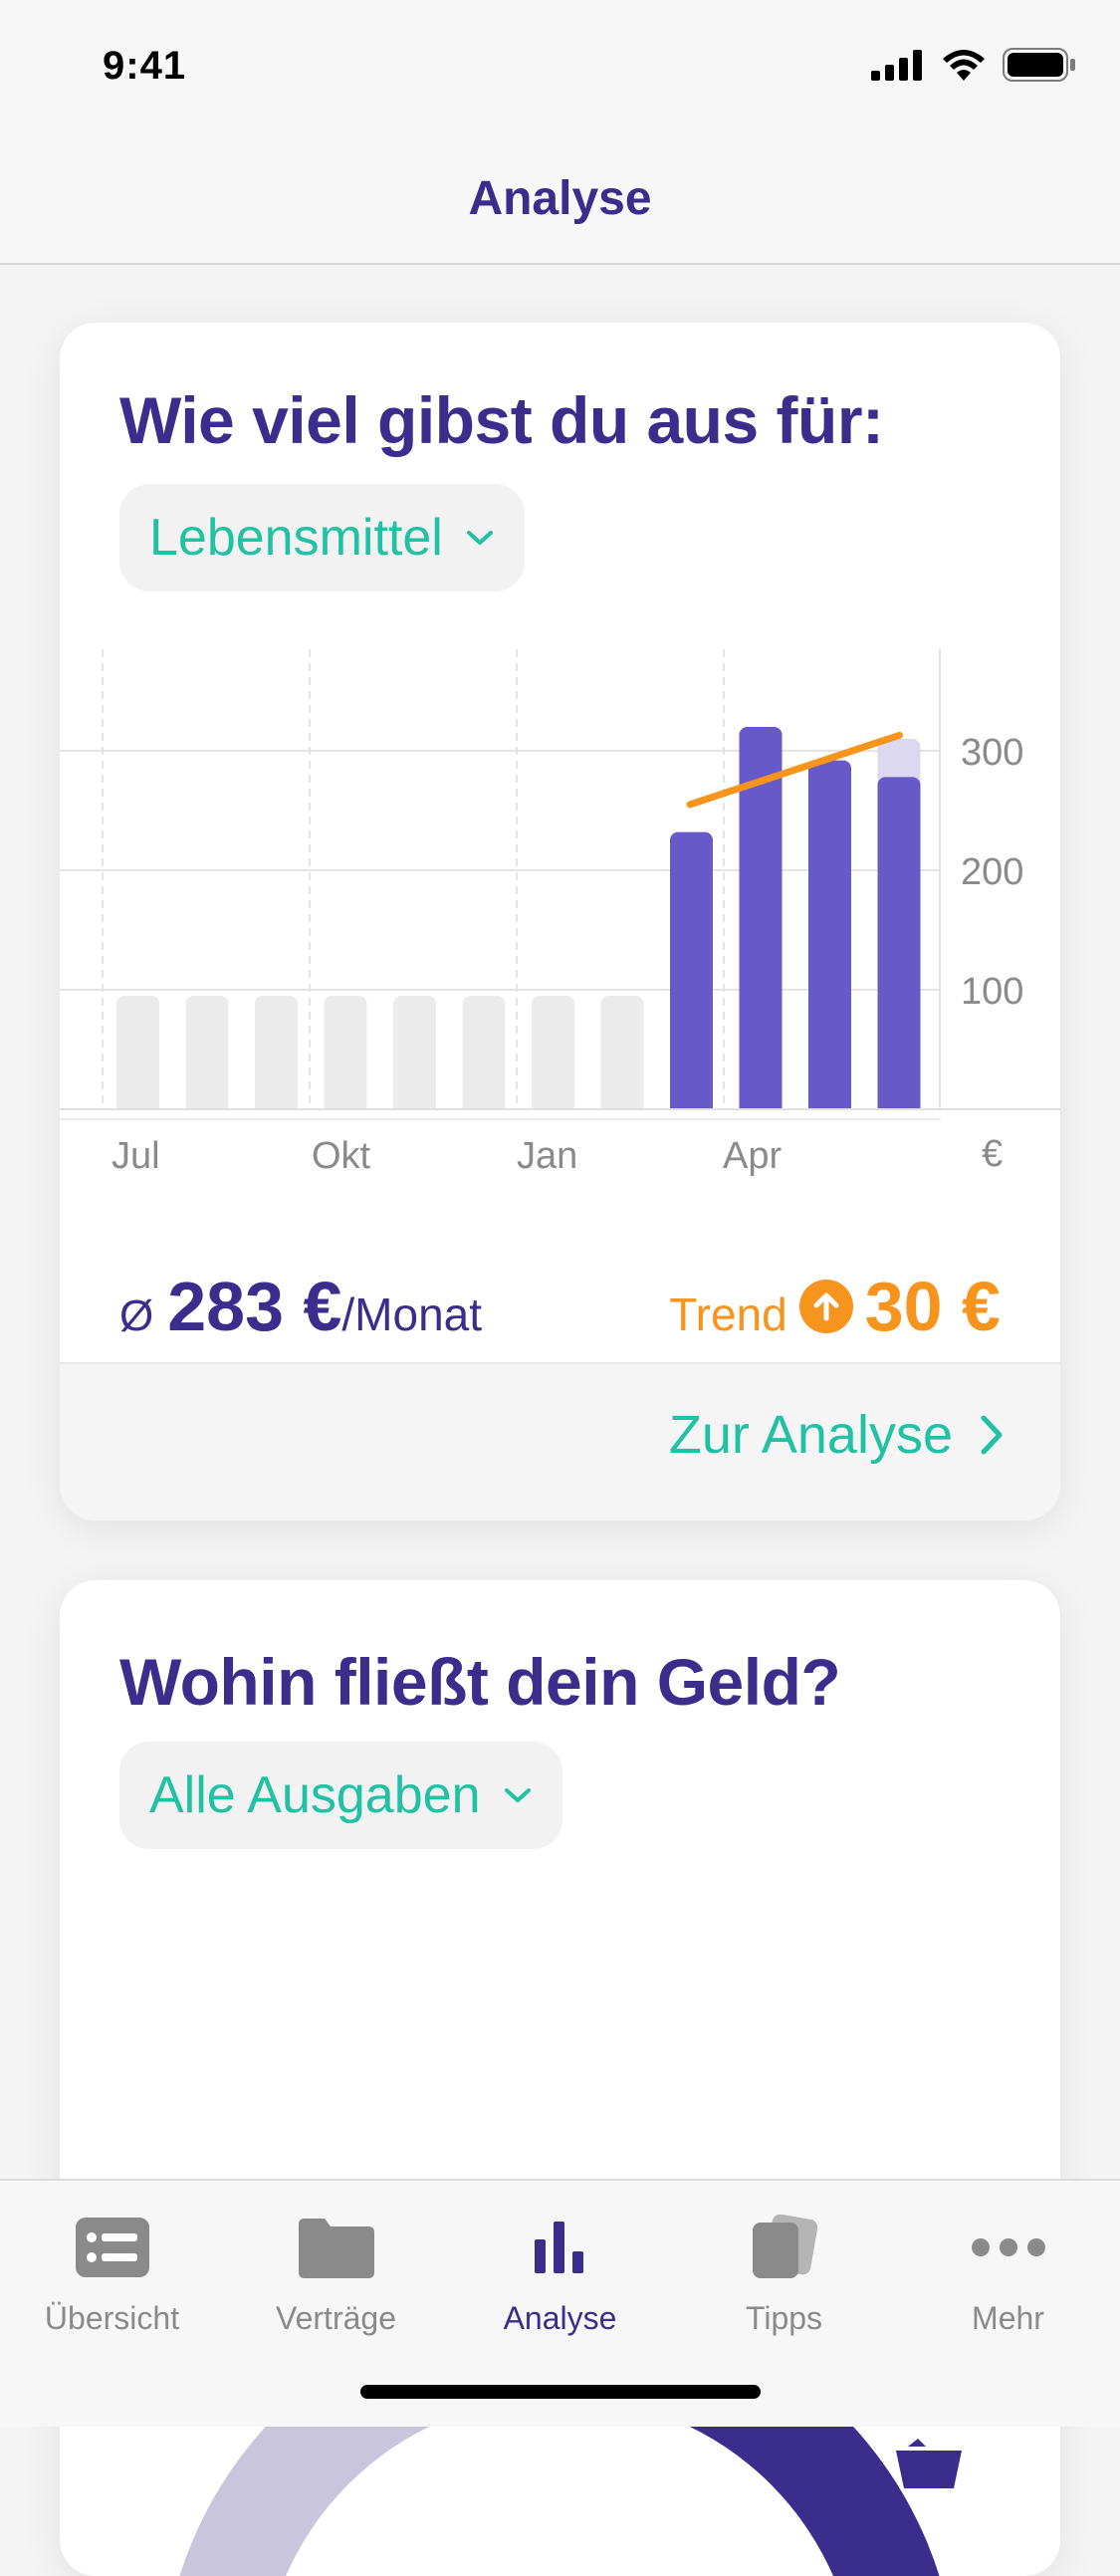 The image size is (1120, 2576). I want to click on trend-indicator: Trend 30 €, so click(835, 1306).